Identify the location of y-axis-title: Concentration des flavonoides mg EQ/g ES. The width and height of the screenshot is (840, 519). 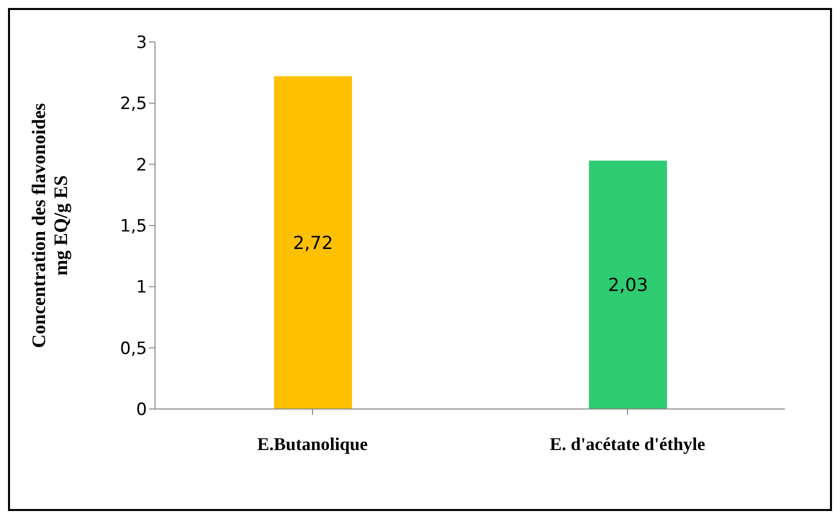
(50, 225).